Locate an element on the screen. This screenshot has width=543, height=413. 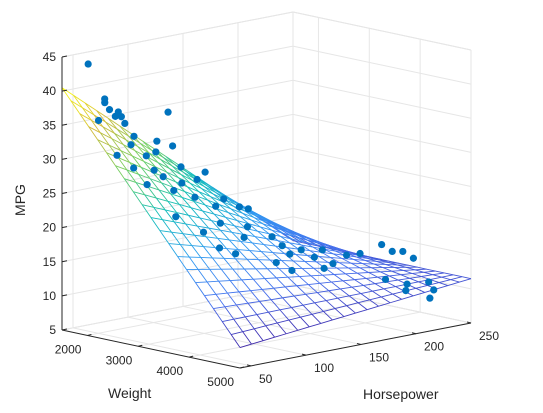
y-tick-label: 150 is located at coordinates (379, 357).